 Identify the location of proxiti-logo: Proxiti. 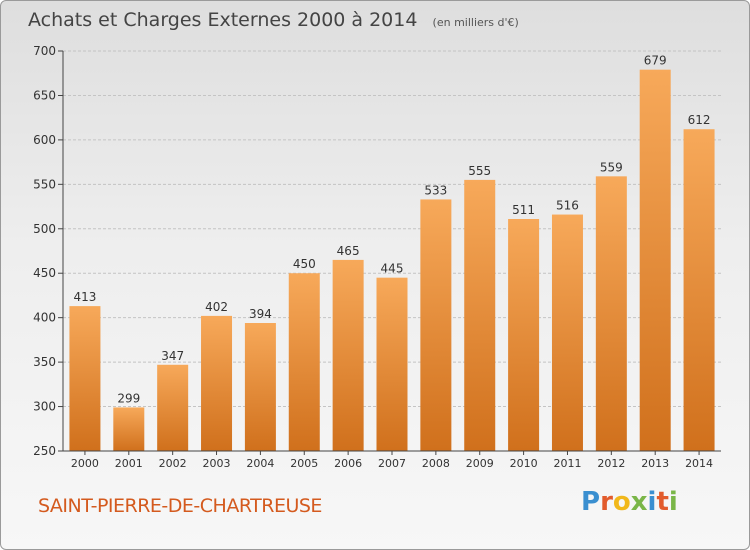
(629, 502).